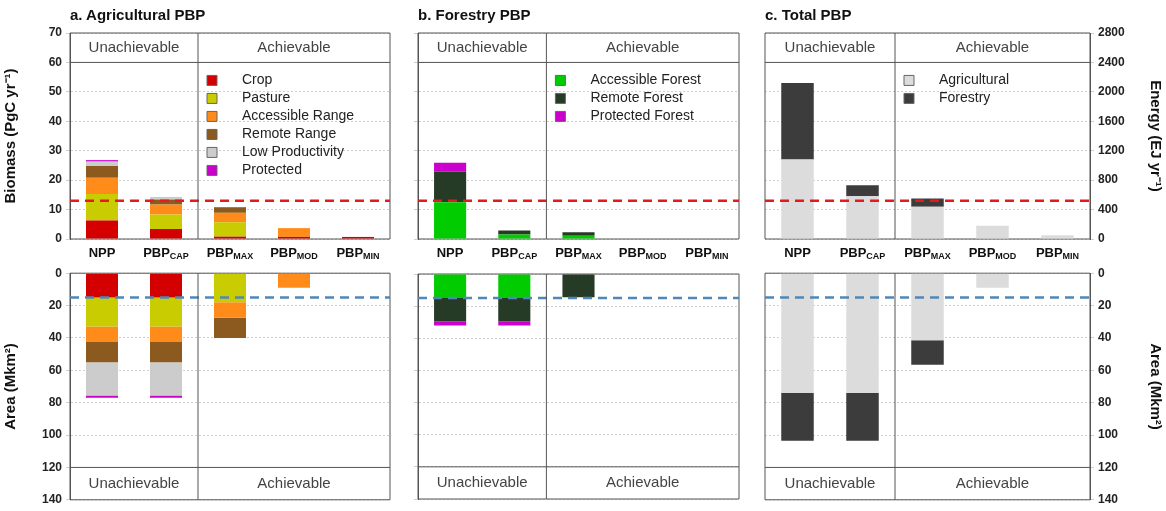 Image resolution: width=1166 pixels, height=511 pixels. Describe the element at coordinates (266, 97) in the screenshot. I see `legend-label: Pasture` at that location.